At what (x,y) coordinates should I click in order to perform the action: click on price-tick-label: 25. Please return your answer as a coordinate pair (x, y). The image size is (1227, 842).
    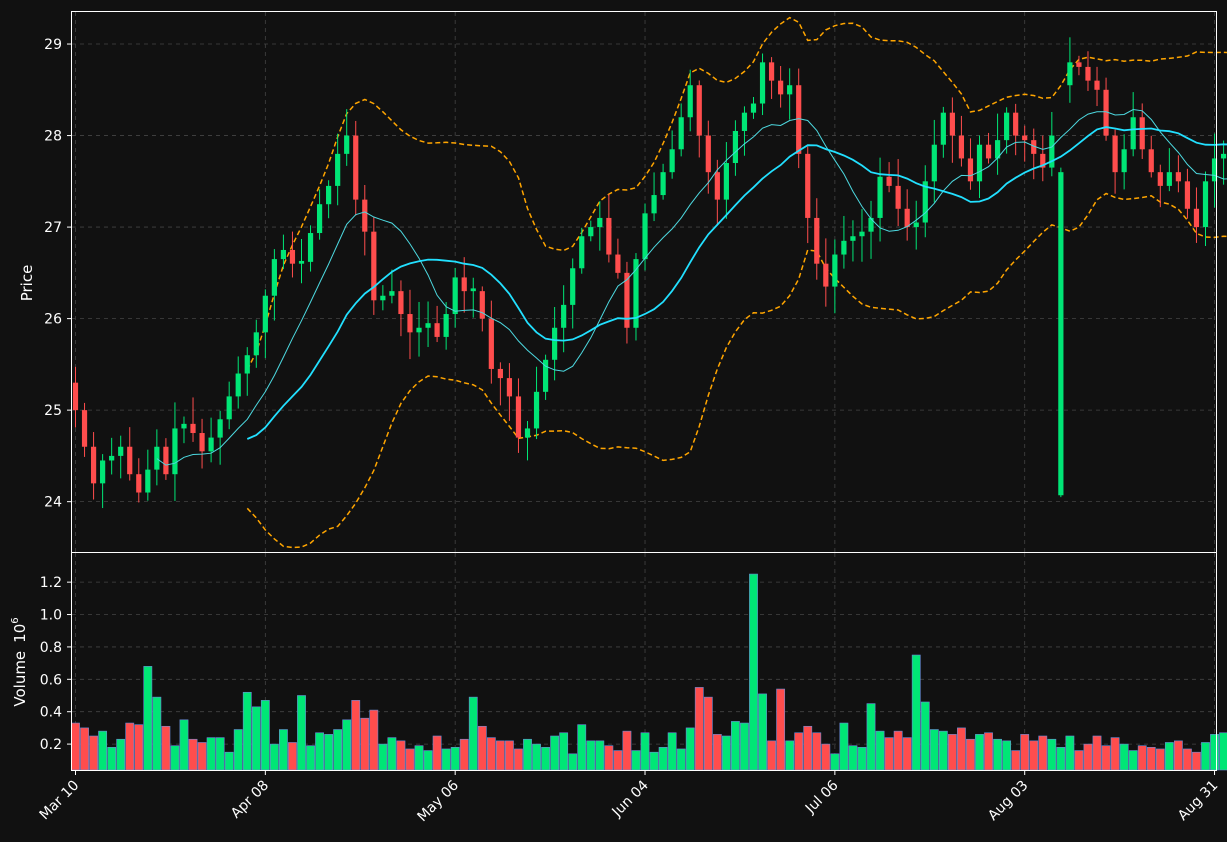
    Looking at the image, I should click on (53, 411).